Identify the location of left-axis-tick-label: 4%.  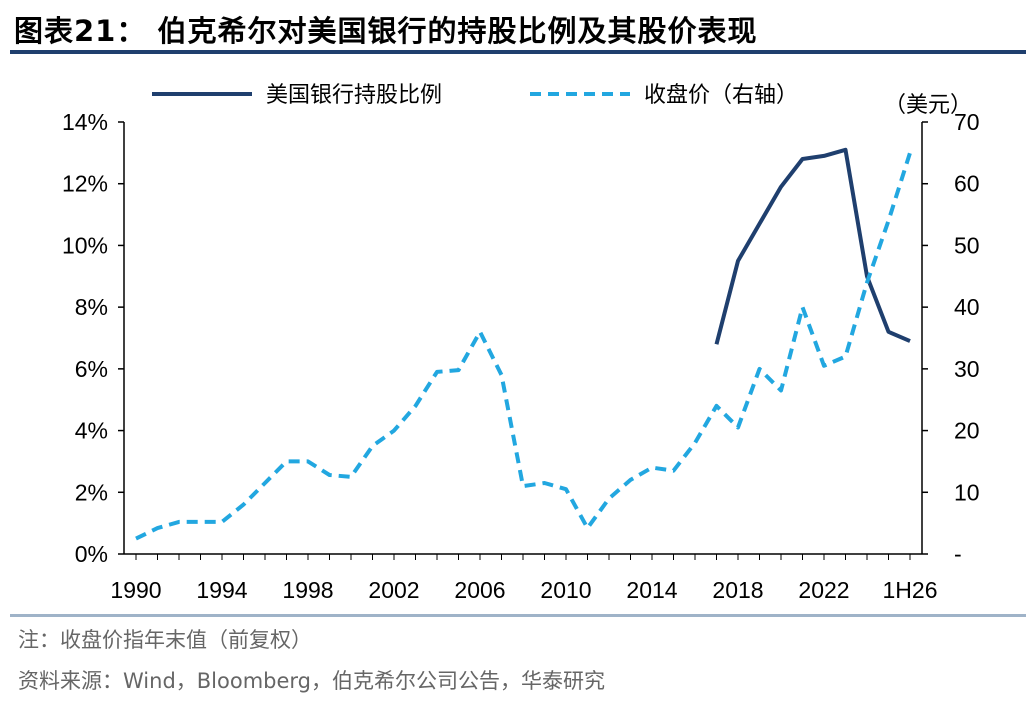
(91, 431).